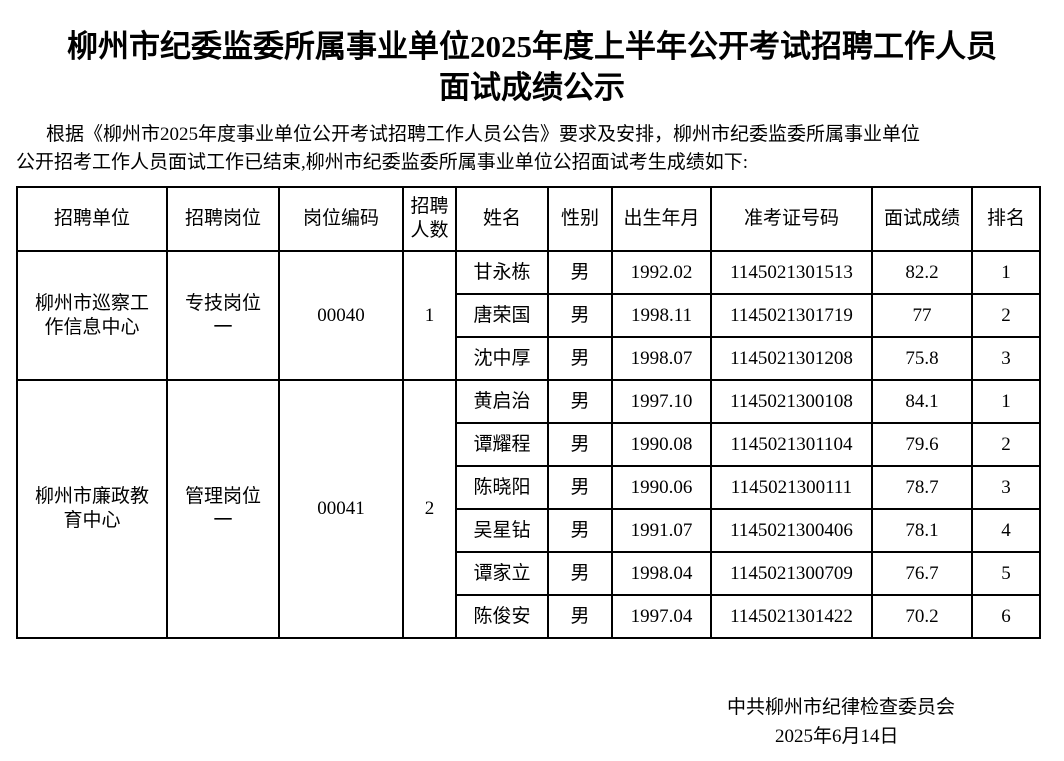 The height and width of the screenshot is (761, 1064). What do you see at coordinates (502, 219) in the screenshot?
I see `header-name: 姓名` at bounding box center [502, 219].